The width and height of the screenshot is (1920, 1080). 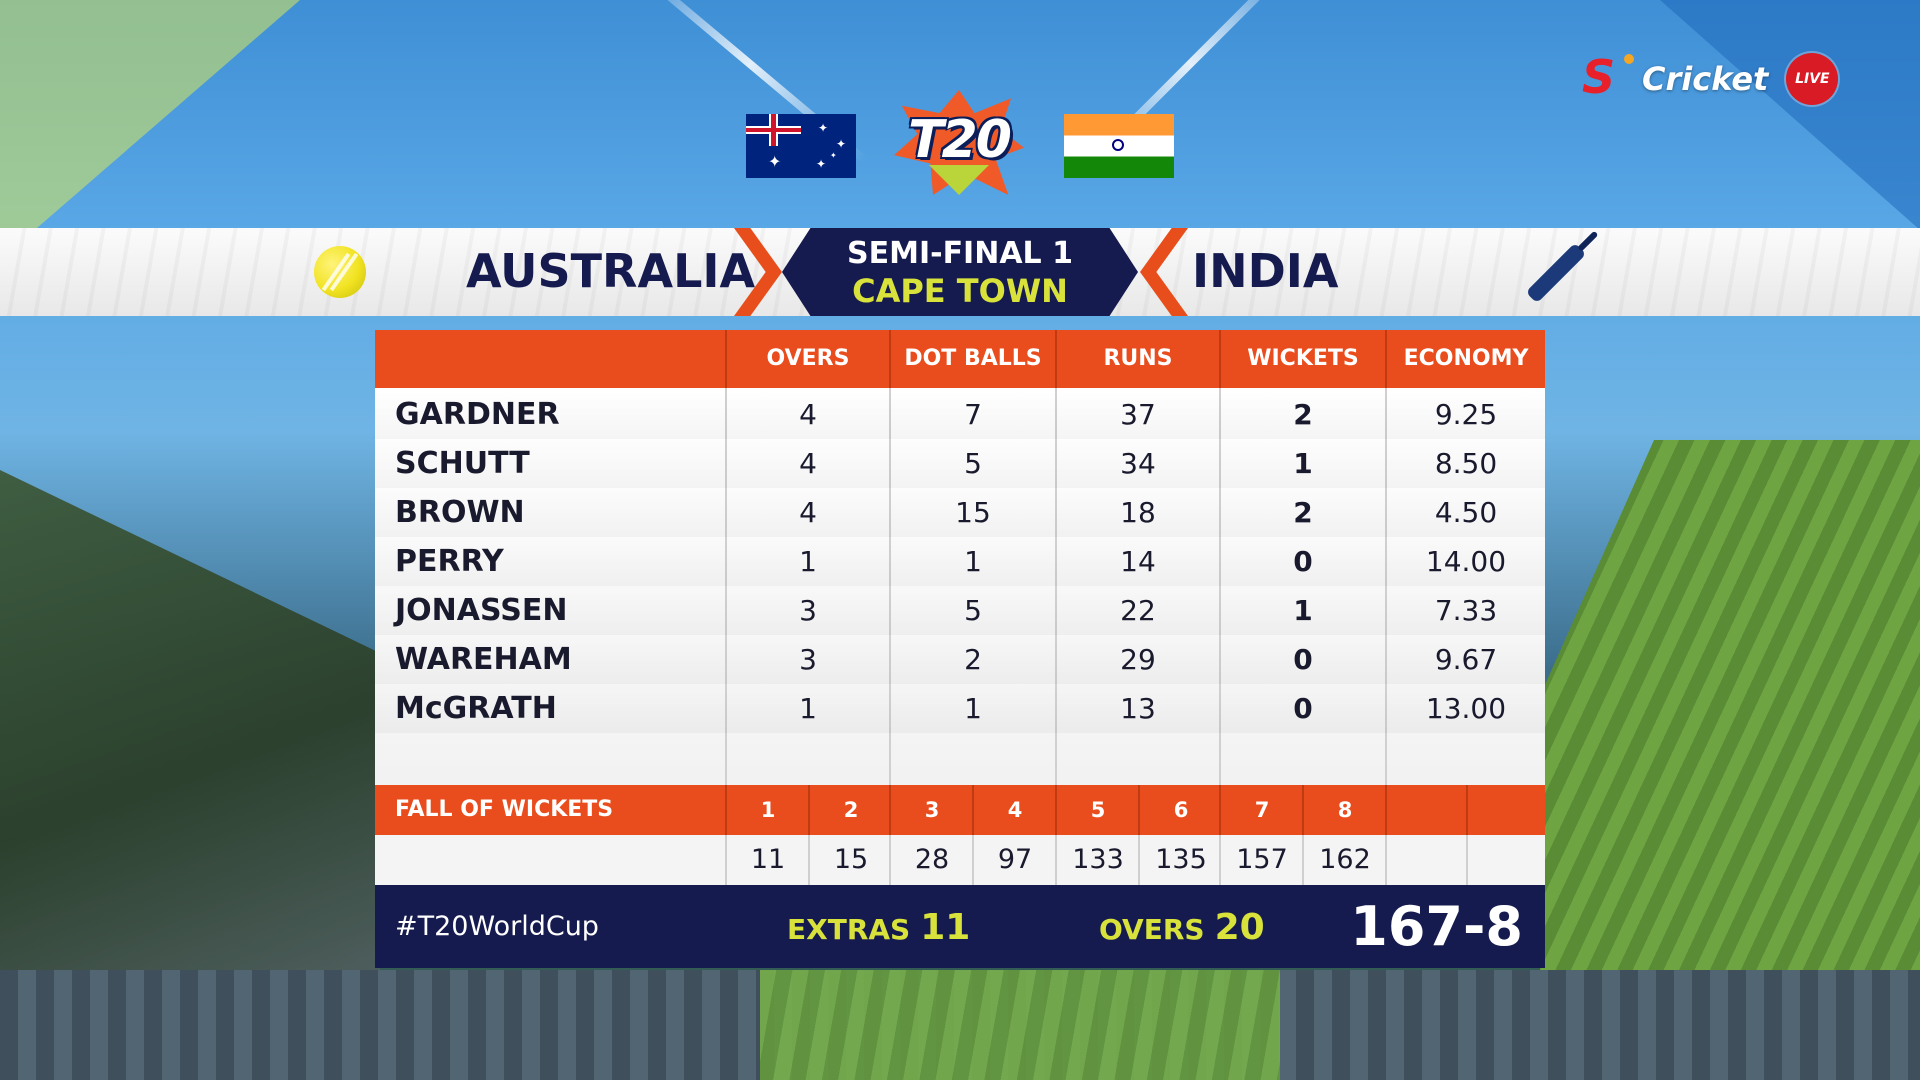 What do you see at coordinates (960, 561) in the screenshot?
I see `bowler-row: PERRY 1 1 14 0 14.00` at bounding box center [960, 561].